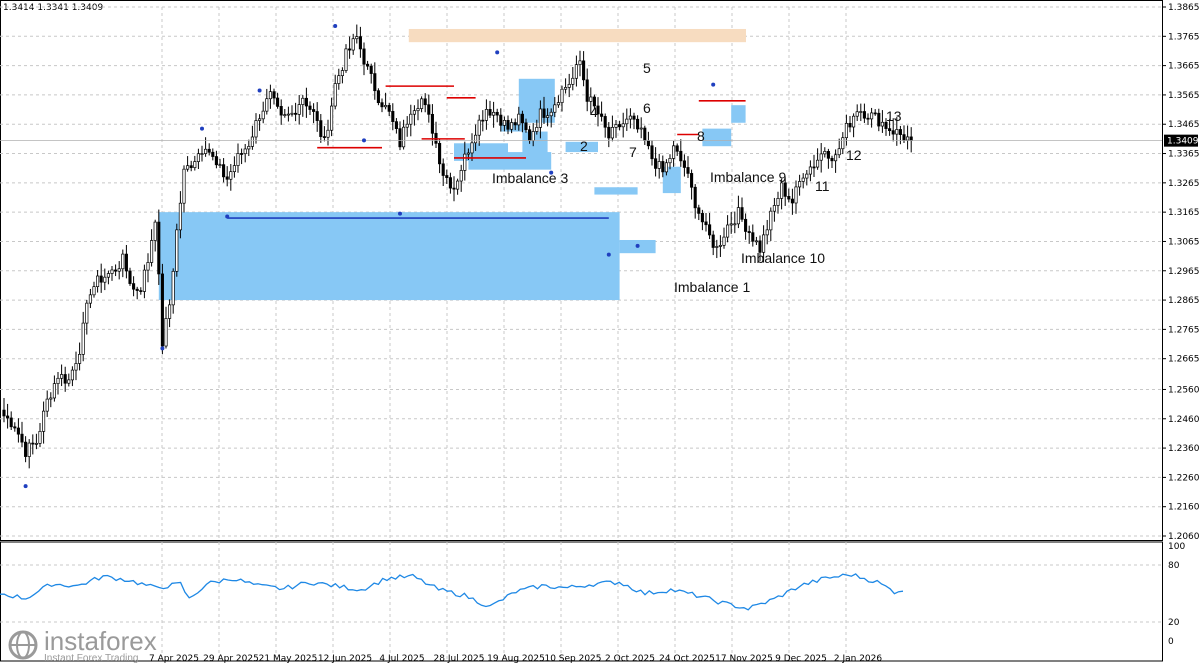 Image resolution: width=1200 pixels, height=667 pixels. I want to click on date-label: 10 Sep 2025, so click(572, 659).